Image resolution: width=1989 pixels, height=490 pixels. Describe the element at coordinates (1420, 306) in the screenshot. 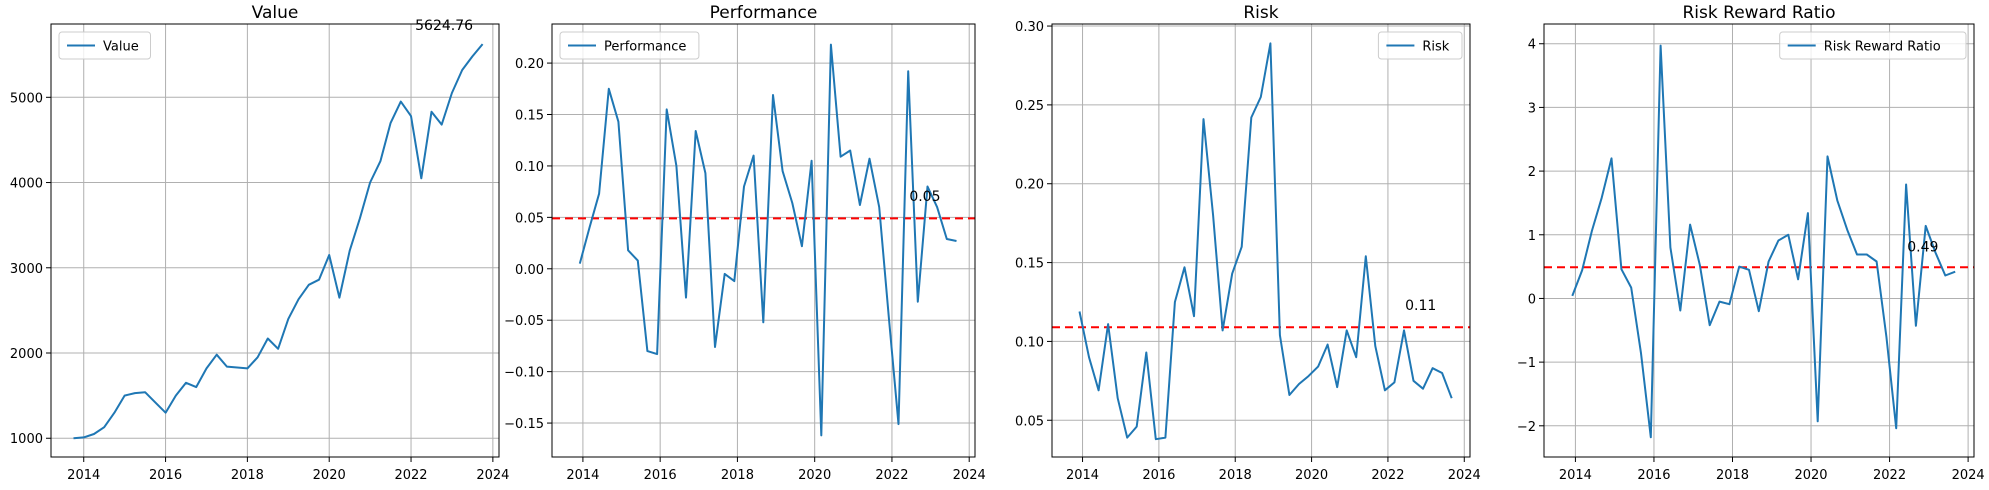

I see `value-annotation: 0.11` at that location.